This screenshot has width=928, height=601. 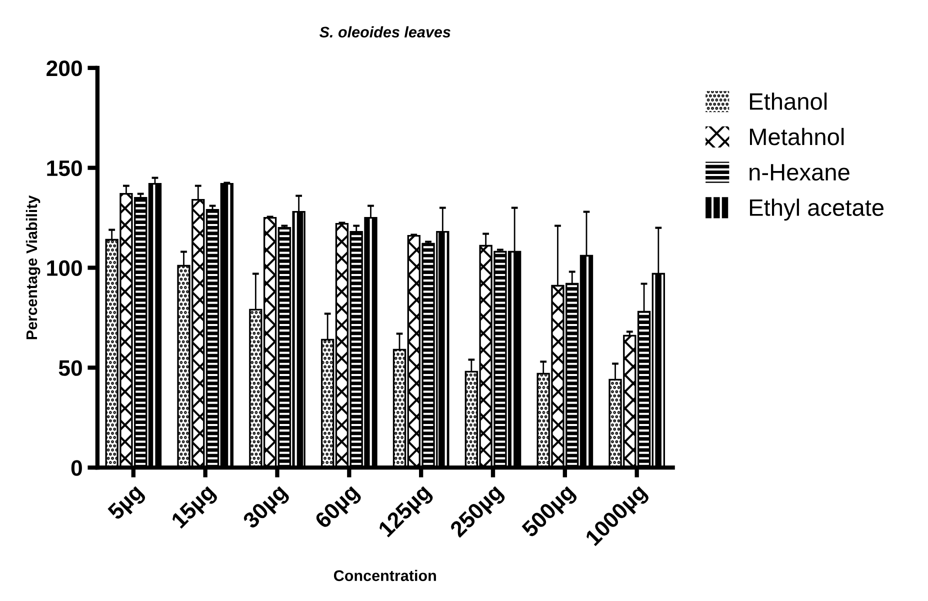 What do you see at coordinates (788, 101) in the screenshot?
I see `legend-label: Ethanol` at bounding box center [788, 101].